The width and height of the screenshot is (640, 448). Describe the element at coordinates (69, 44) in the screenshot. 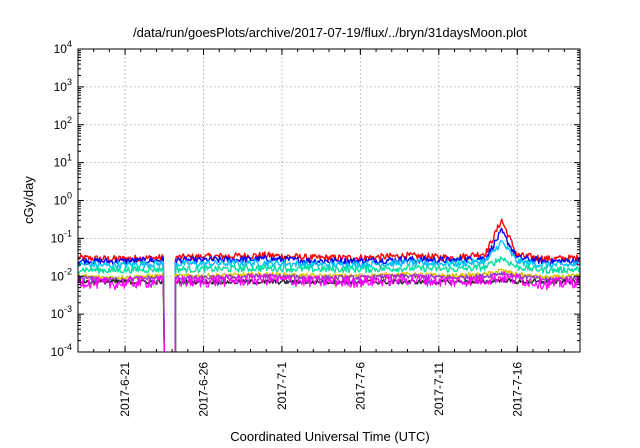

I see `y-tick-exponent: 4` at that location.